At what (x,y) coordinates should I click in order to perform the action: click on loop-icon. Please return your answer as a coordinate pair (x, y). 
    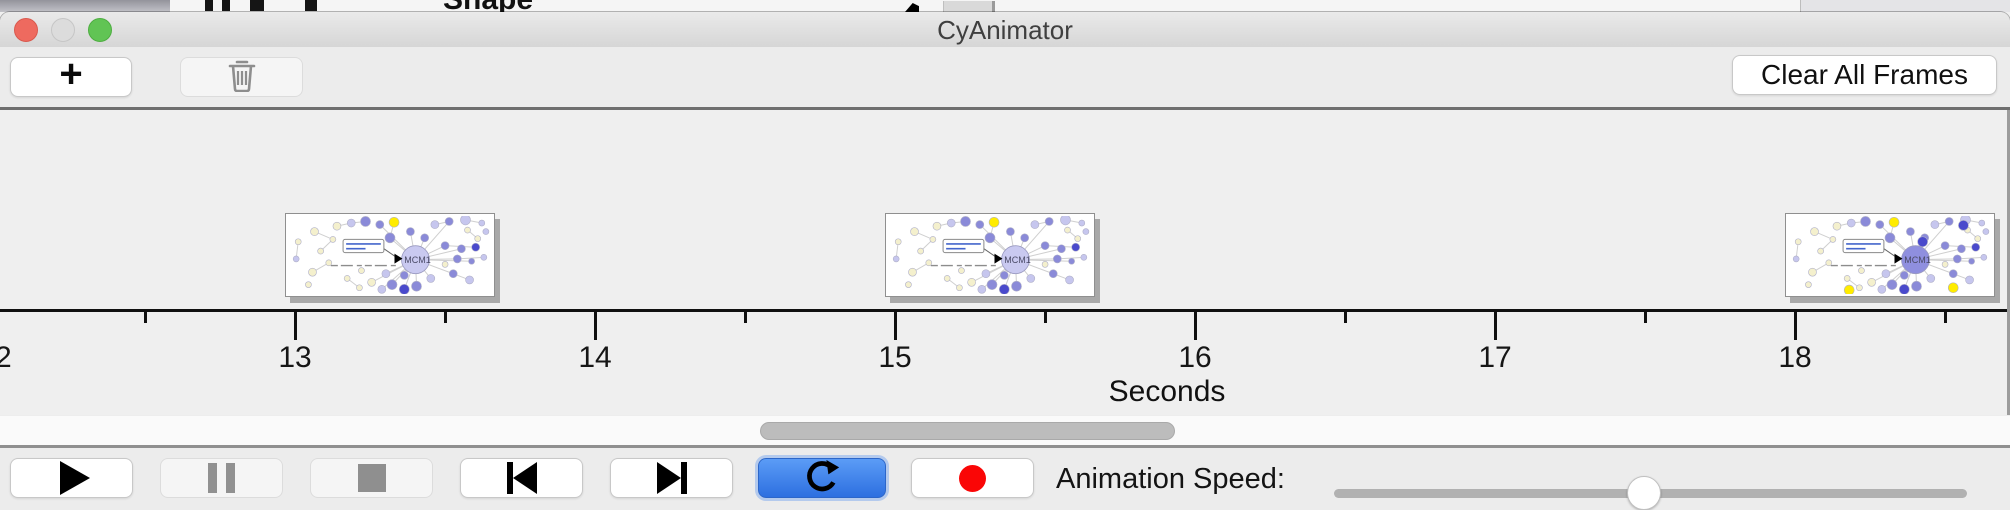
    Looking at the image, I should click on (822, 478).